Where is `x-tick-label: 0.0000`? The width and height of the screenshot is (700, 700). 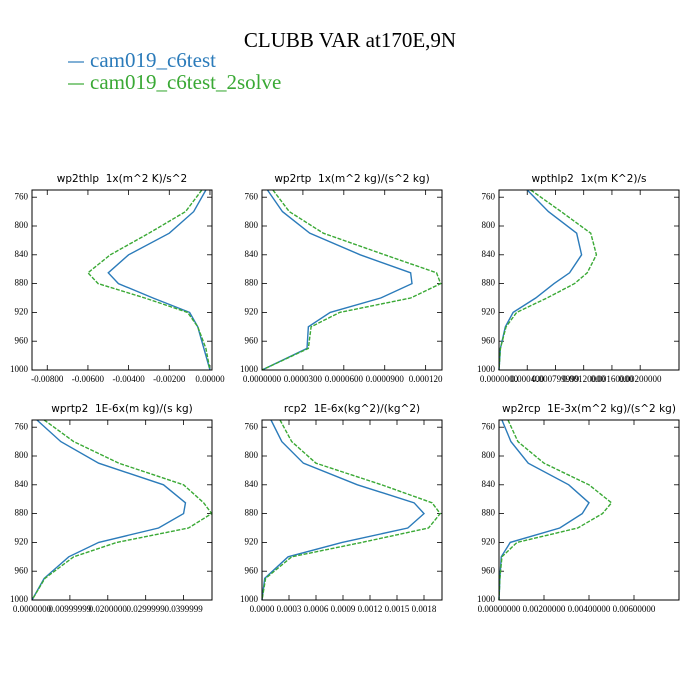
x-tick-label: 0.0000 is located at coordinates (262, 609).